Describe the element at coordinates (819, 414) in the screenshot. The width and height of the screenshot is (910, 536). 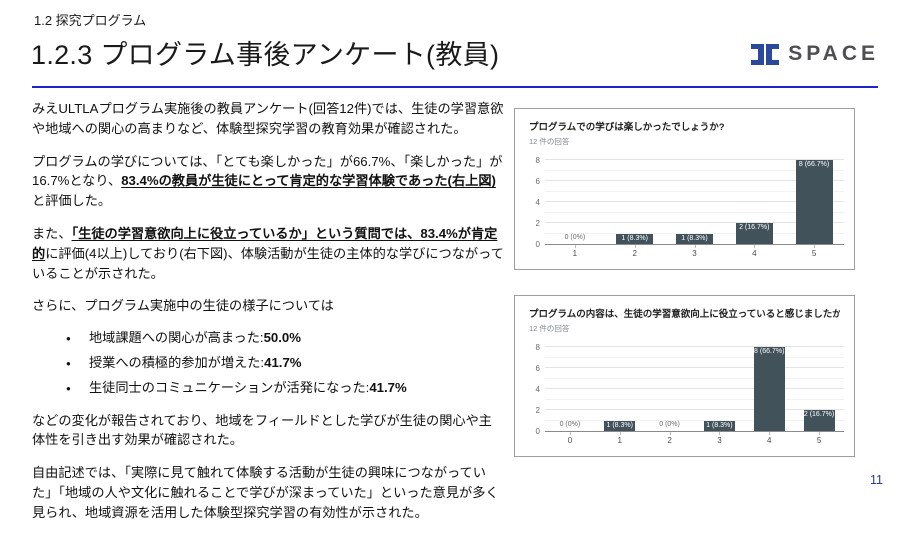
I see `bar-value-label: 2 (16.7%)` at that location.